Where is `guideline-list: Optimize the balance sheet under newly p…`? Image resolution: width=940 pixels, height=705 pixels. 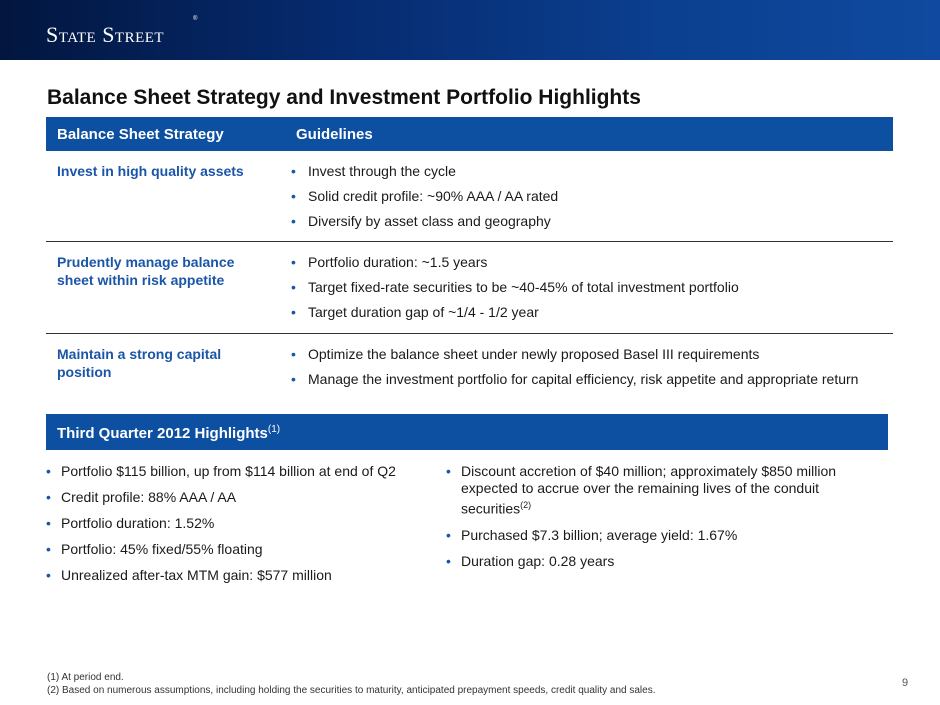 guideline-list: Optimize the balance sheet under newly p… is located at coordinates (573, 370).